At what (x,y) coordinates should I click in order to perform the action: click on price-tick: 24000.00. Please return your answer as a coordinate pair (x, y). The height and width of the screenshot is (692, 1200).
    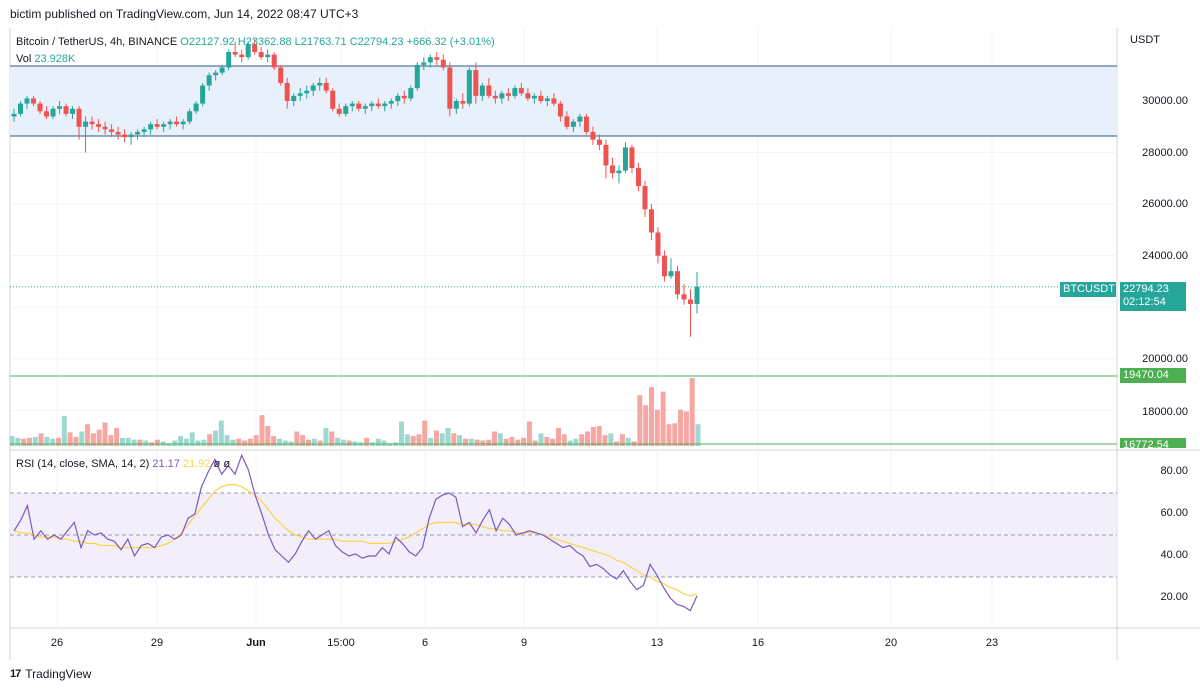
    Looking at the image, I should click on (1165, 256).